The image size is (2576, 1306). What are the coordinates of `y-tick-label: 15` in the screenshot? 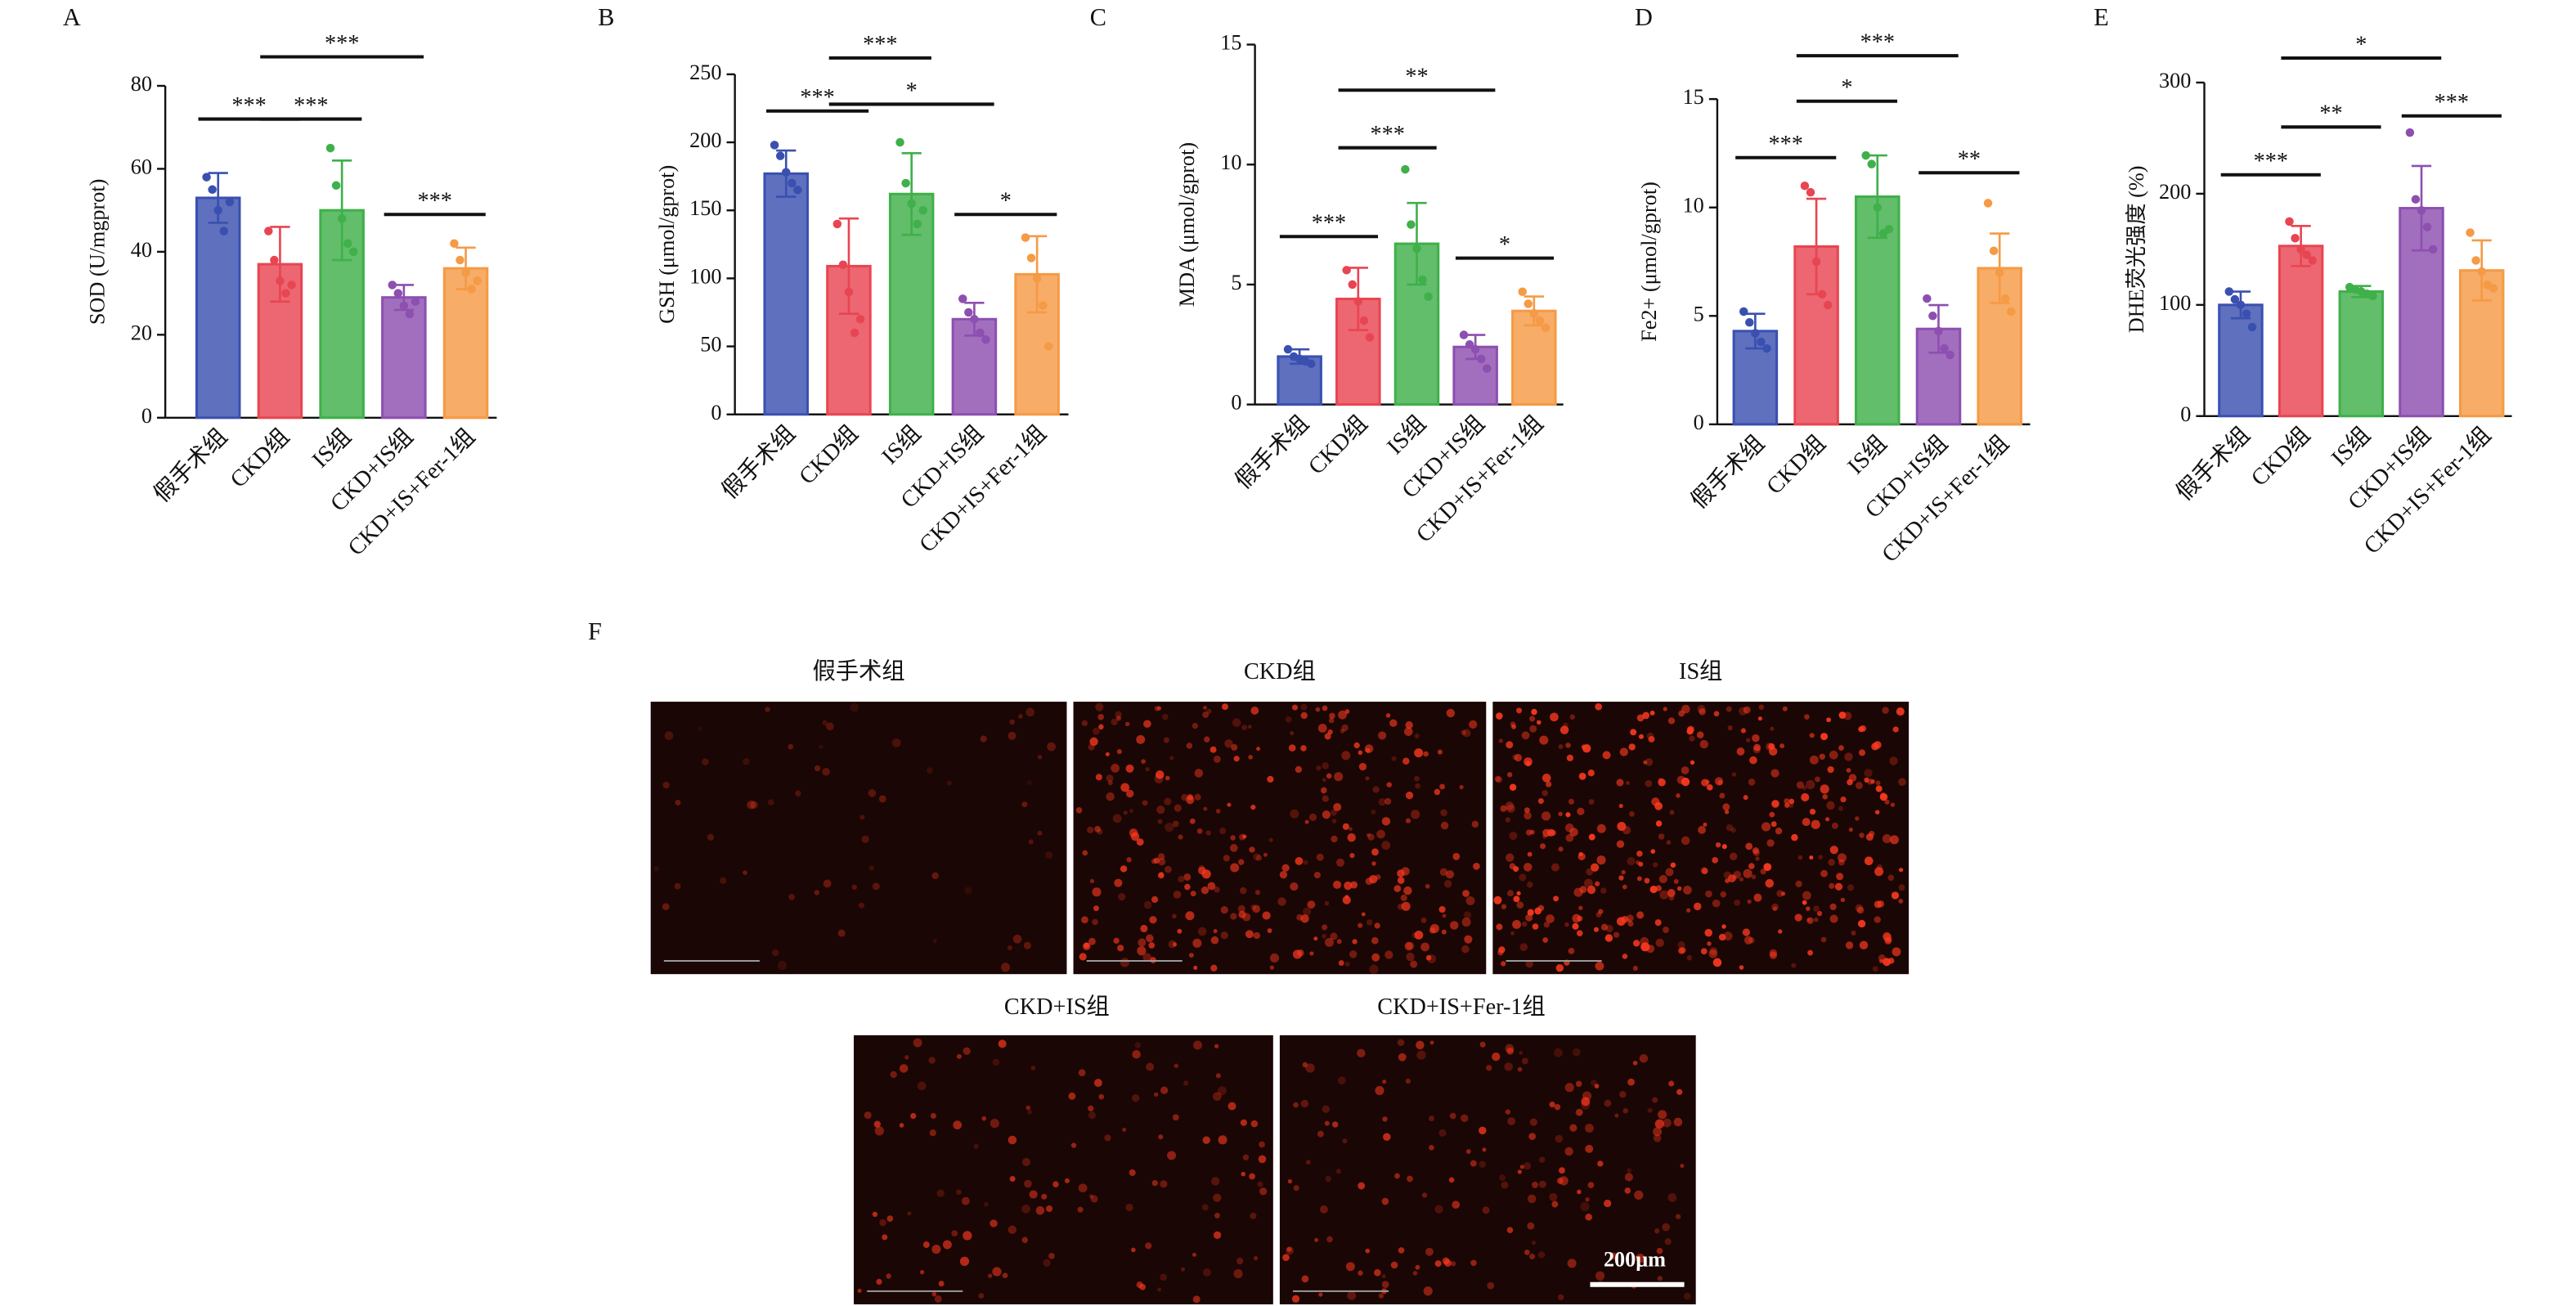 It's located at (1693, 97).